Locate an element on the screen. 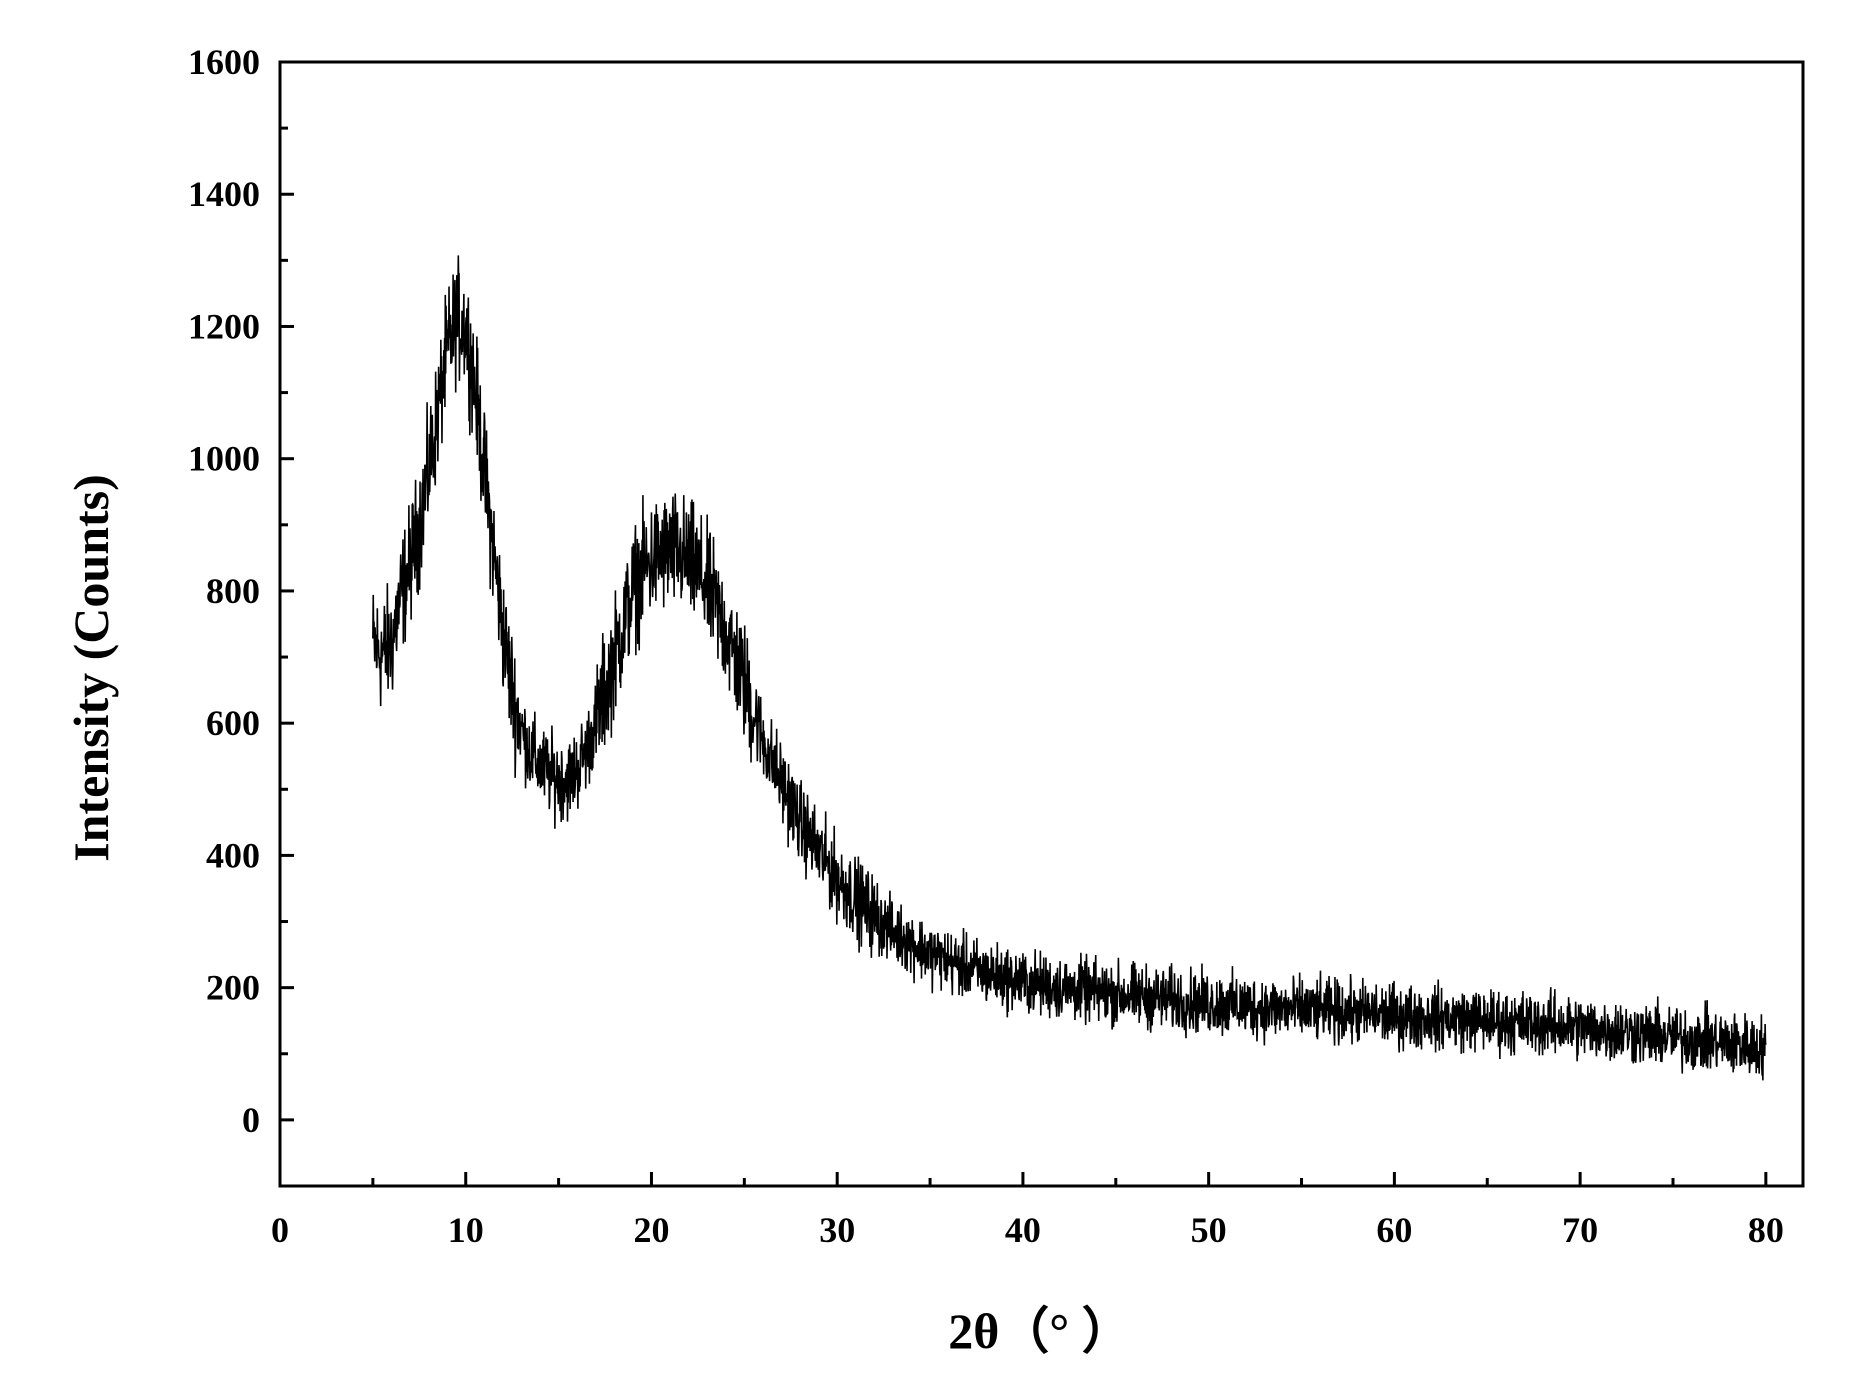  x-tick-label: 10 is located at coordinates (466, 1230).